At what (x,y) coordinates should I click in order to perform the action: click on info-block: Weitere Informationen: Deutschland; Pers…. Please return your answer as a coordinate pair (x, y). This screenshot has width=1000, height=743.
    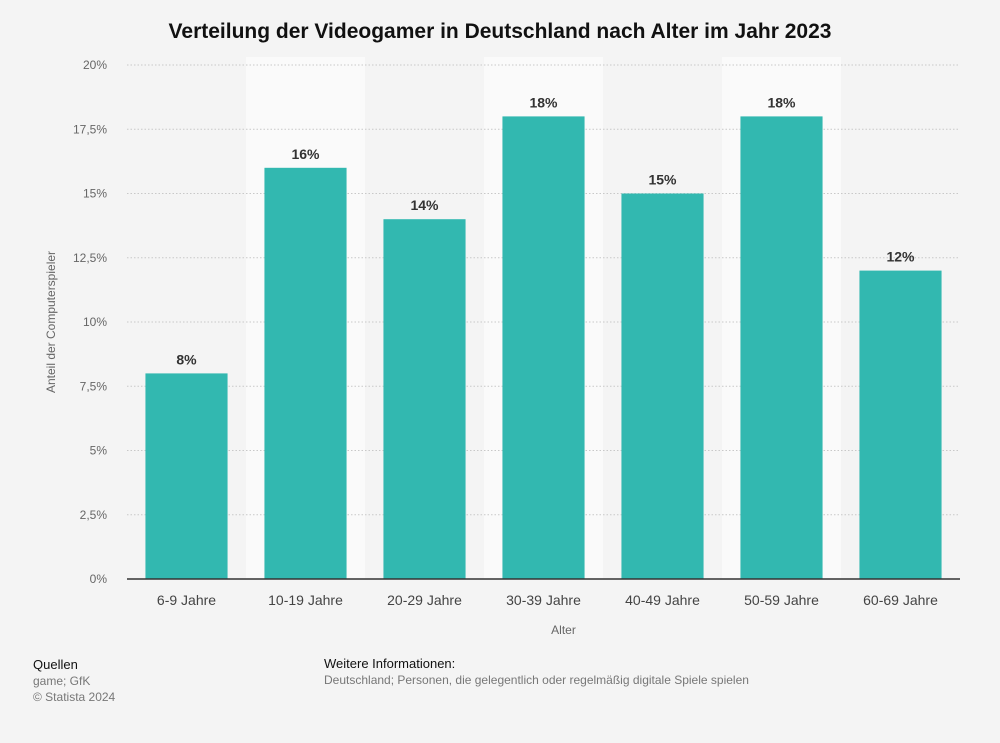
    Looking at the image, I should click on (536, 672).